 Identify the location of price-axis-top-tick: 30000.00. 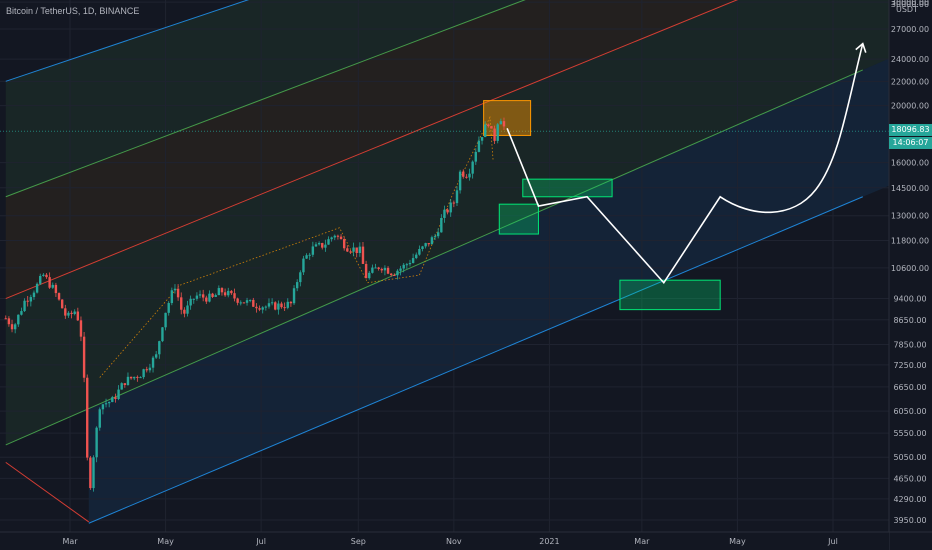
(910, 4).